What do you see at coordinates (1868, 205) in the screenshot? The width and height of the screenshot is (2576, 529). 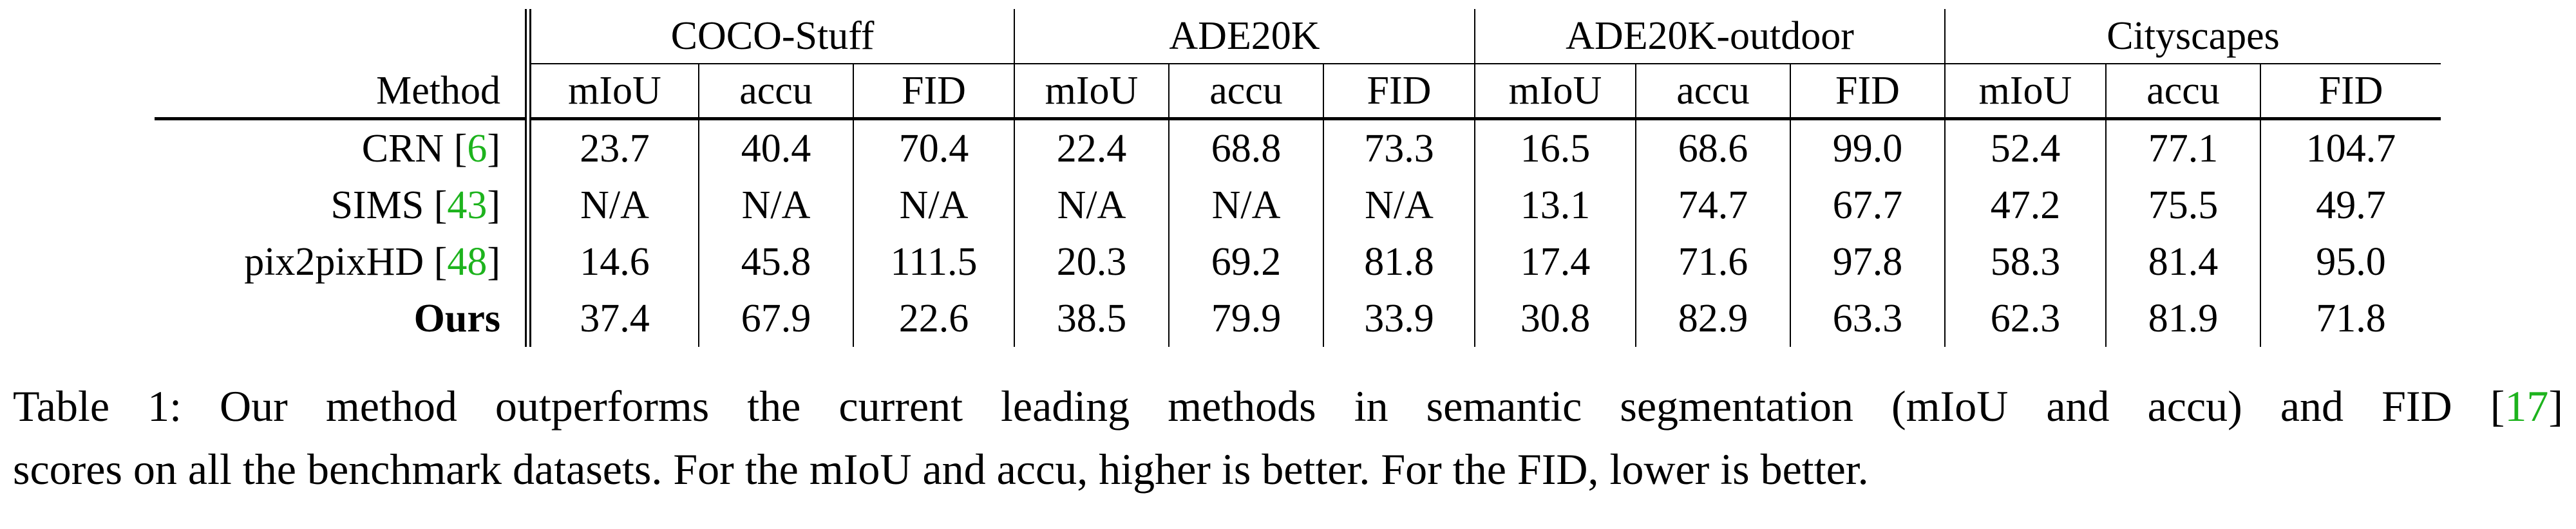 I see `value-cell: 67.7` at bounding box center [1868, 205].